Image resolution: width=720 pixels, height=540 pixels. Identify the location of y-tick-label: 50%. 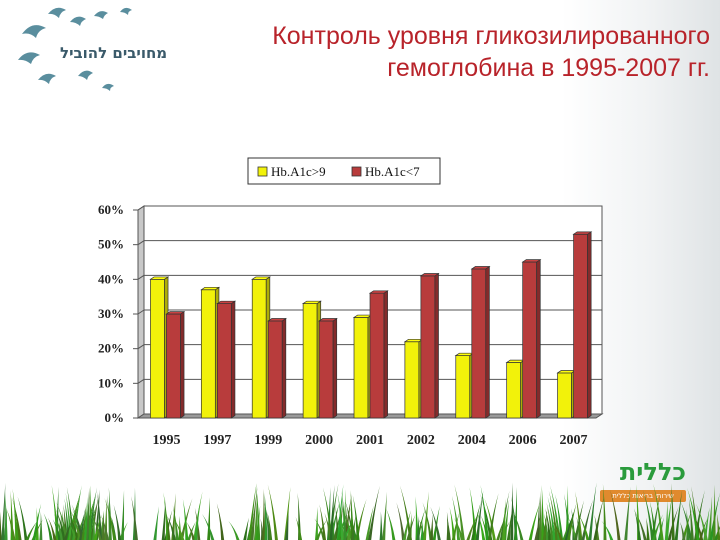
(111, 244).